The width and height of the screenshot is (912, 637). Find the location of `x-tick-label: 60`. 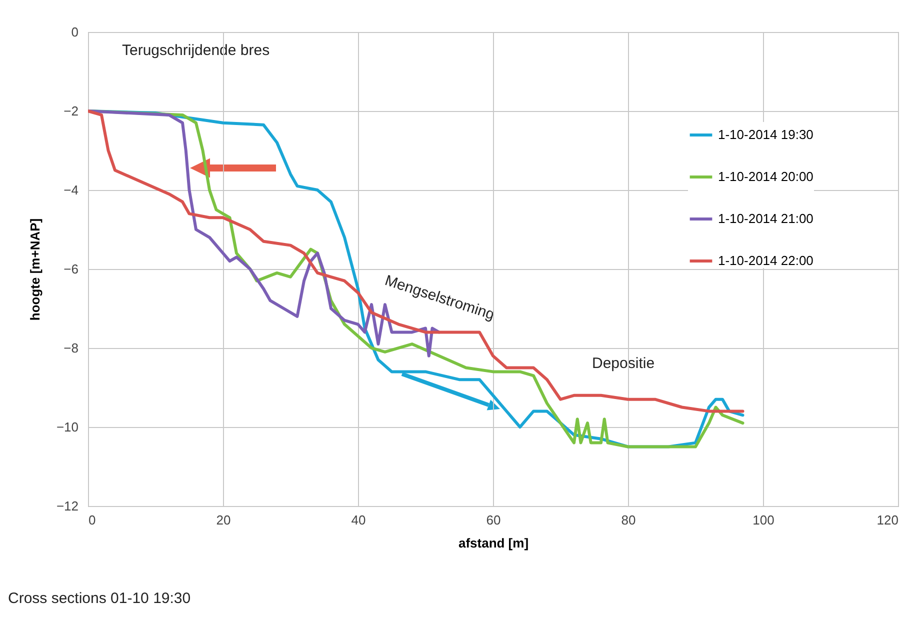

x-tick-label: 60 is located at coordinates (493, 520).